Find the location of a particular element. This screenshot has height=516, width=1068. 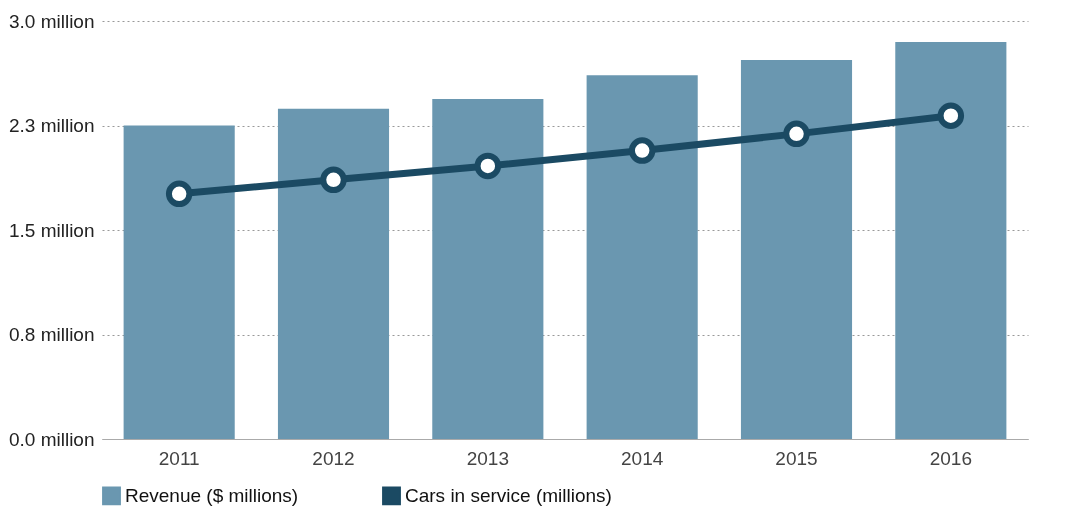

legend-label: Cars in service (millions) is located at coordinates (508, 495).